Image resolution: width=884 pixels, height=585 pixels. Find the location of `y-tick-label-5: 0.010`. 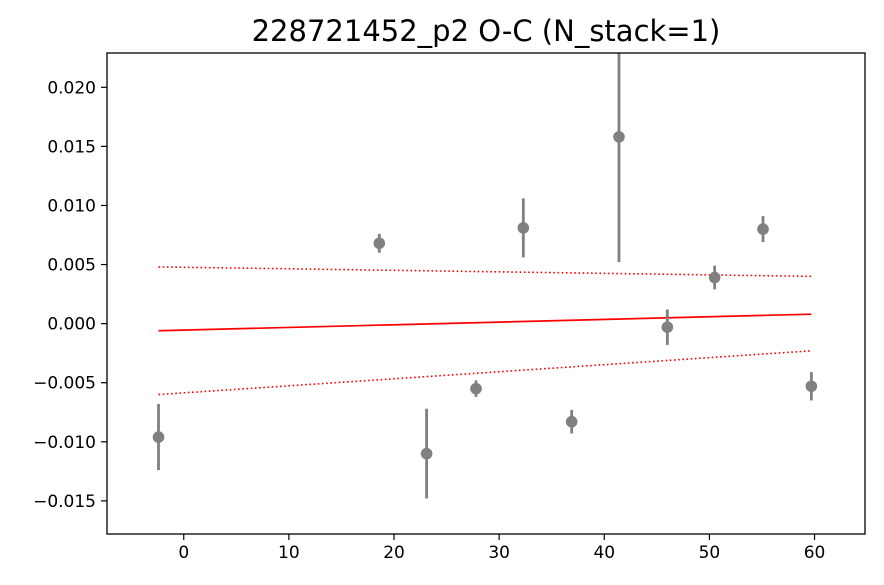

y-tick-label-5: 0.010 is located at coordinates (71, 206).